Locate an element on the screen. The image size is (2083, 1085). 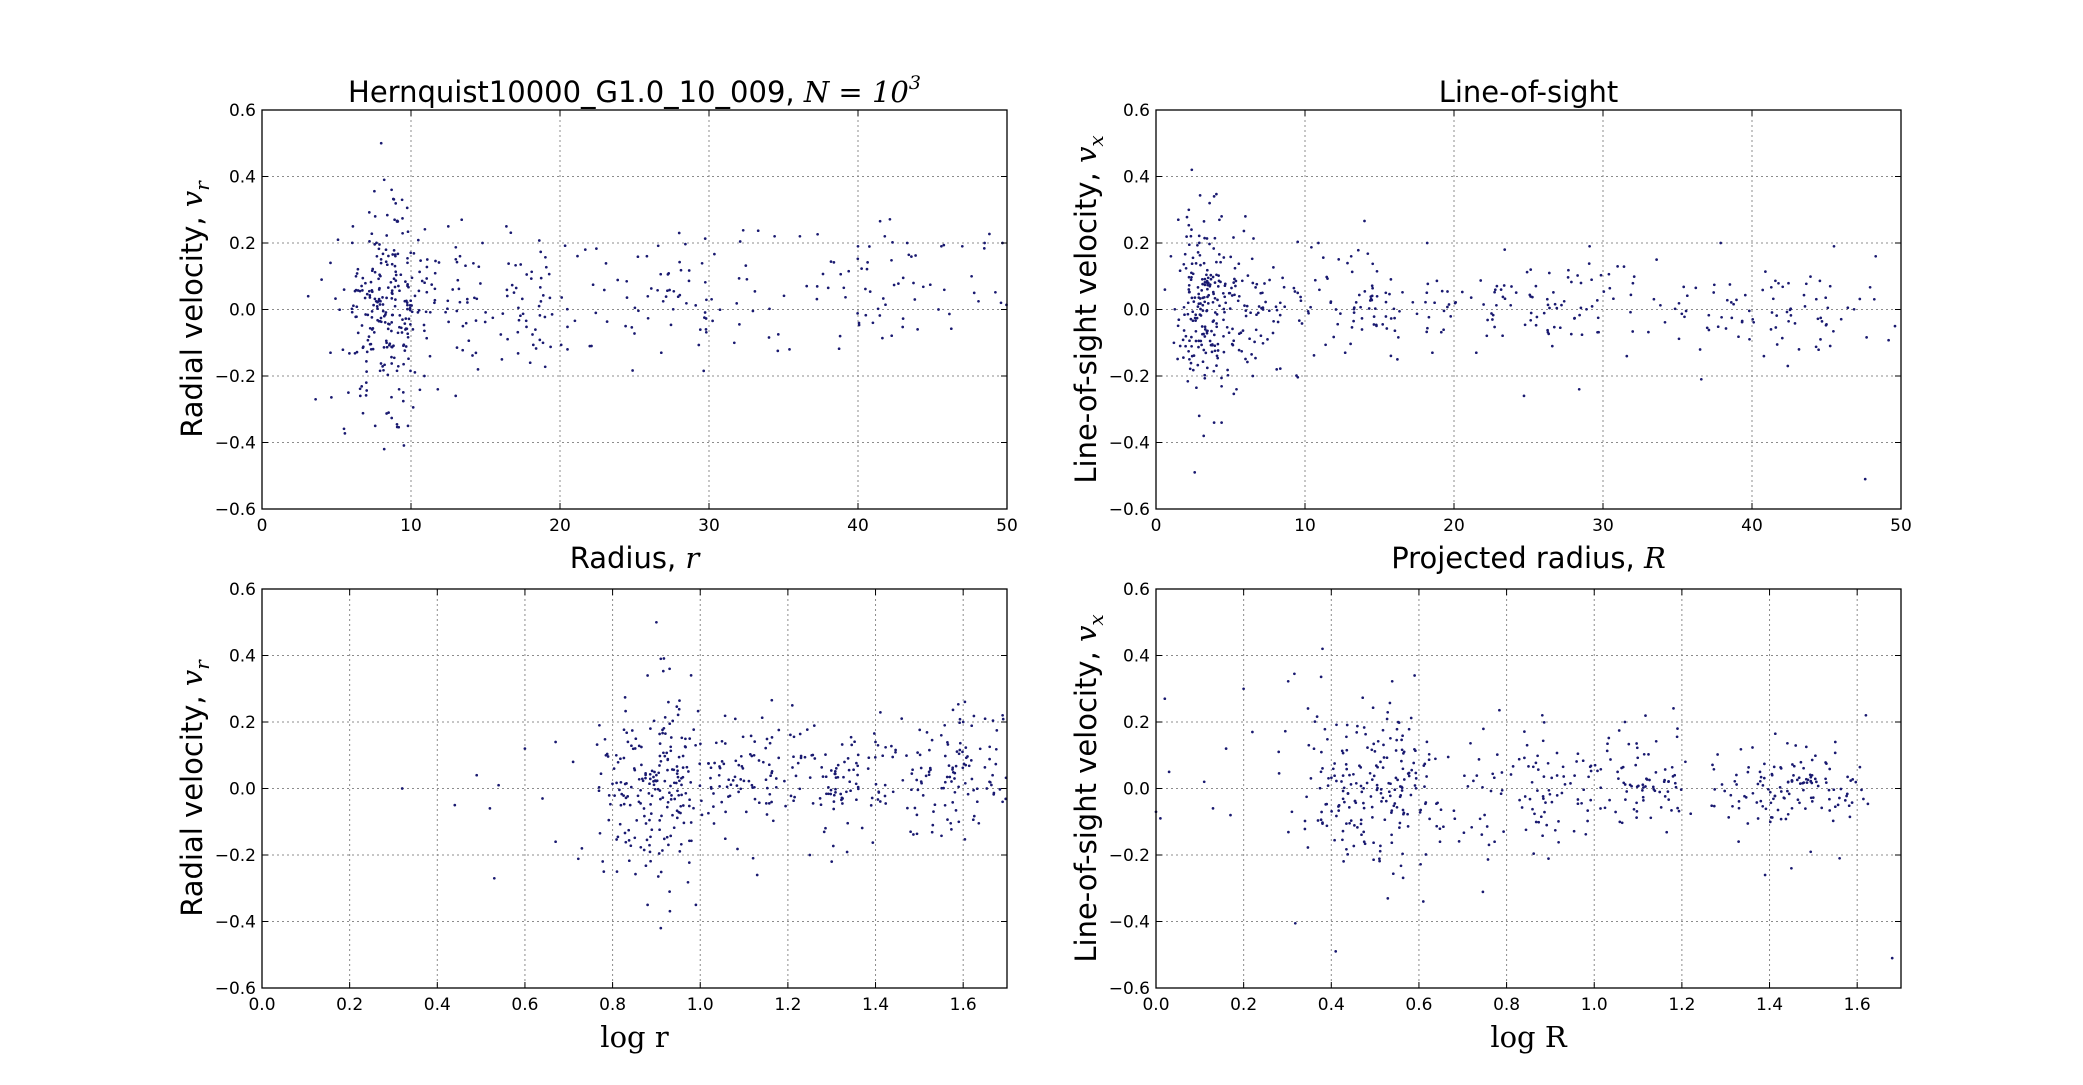
y-axis-label: Radial velocity, vr is located at coordinates (194, 788).